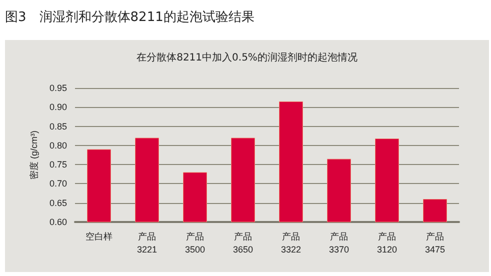 The height and width of the screenshot is (276, 491). Describe the element at coordinates (58, 203) in the screenshot. I see `y-tick-label: 0.65` at that location.